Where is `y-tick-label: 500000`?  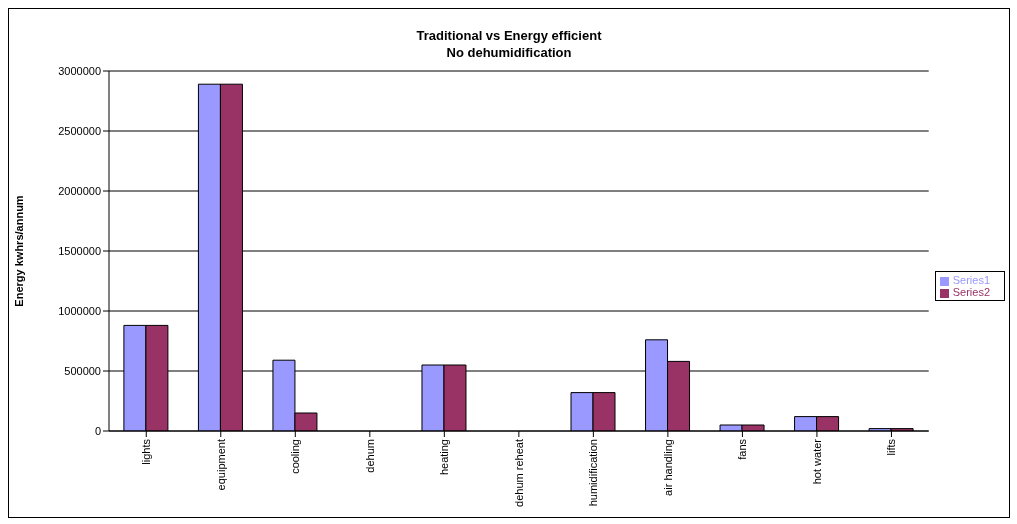
y-tick-label: 500000 is located at coordinates (82, 370).